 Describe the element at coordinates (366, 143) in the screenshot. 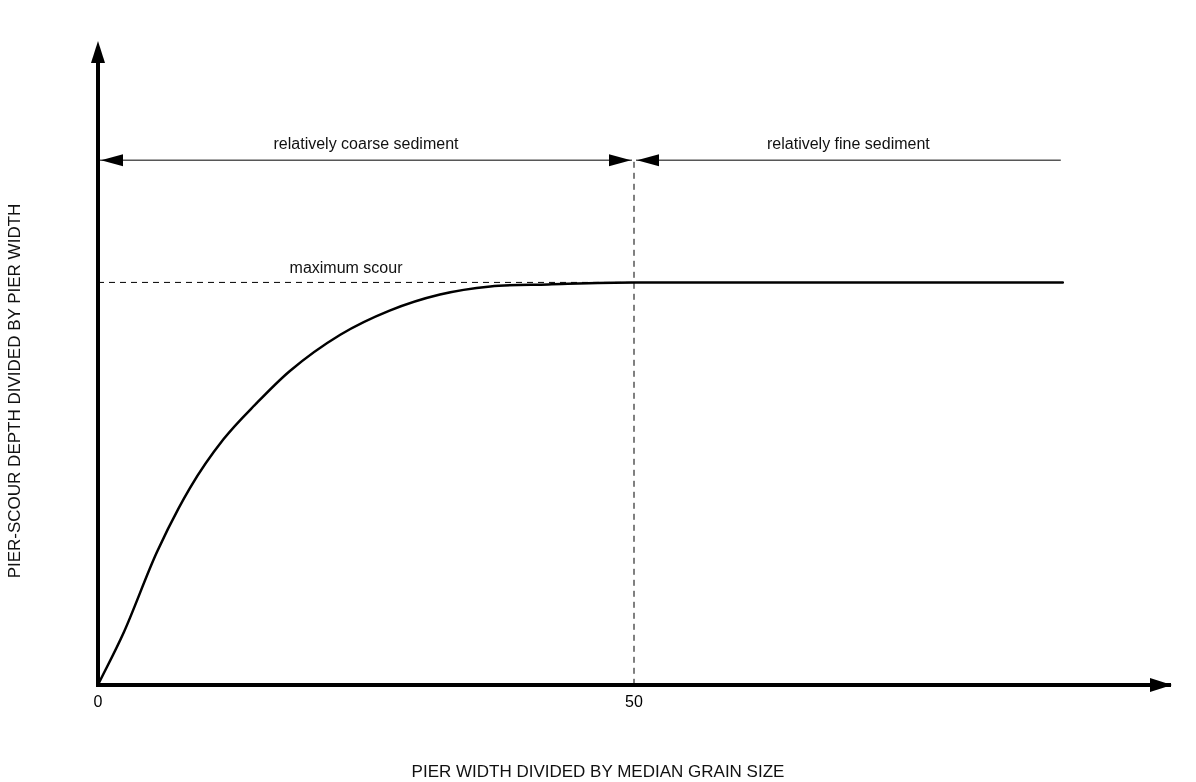

I see `text: relatively coarse sediment` at that location.